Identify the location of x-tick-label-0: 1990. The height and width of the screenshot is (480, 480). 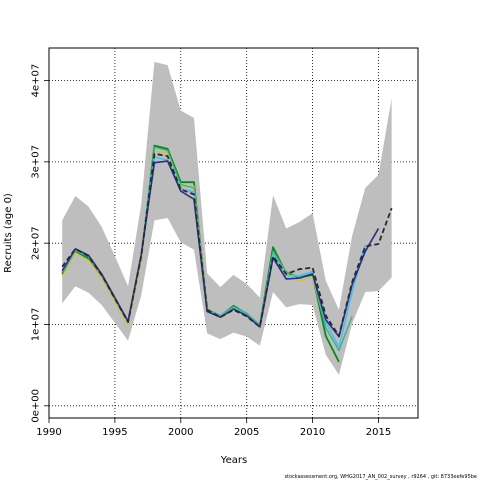
(48, 432).